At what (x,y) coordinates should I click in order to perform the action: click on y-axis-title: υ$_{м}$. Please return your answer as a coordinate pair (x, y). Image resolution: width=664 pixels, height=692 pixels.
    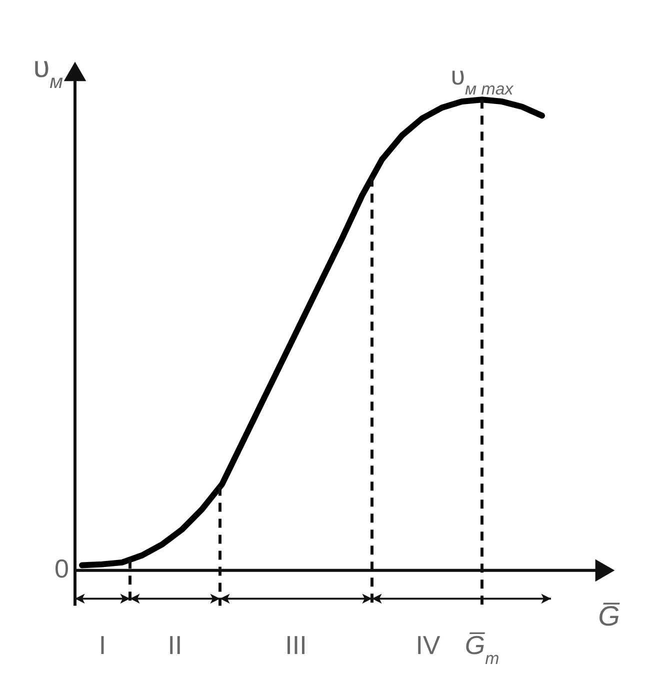
    Looking at the image, I should click on (48, 72).